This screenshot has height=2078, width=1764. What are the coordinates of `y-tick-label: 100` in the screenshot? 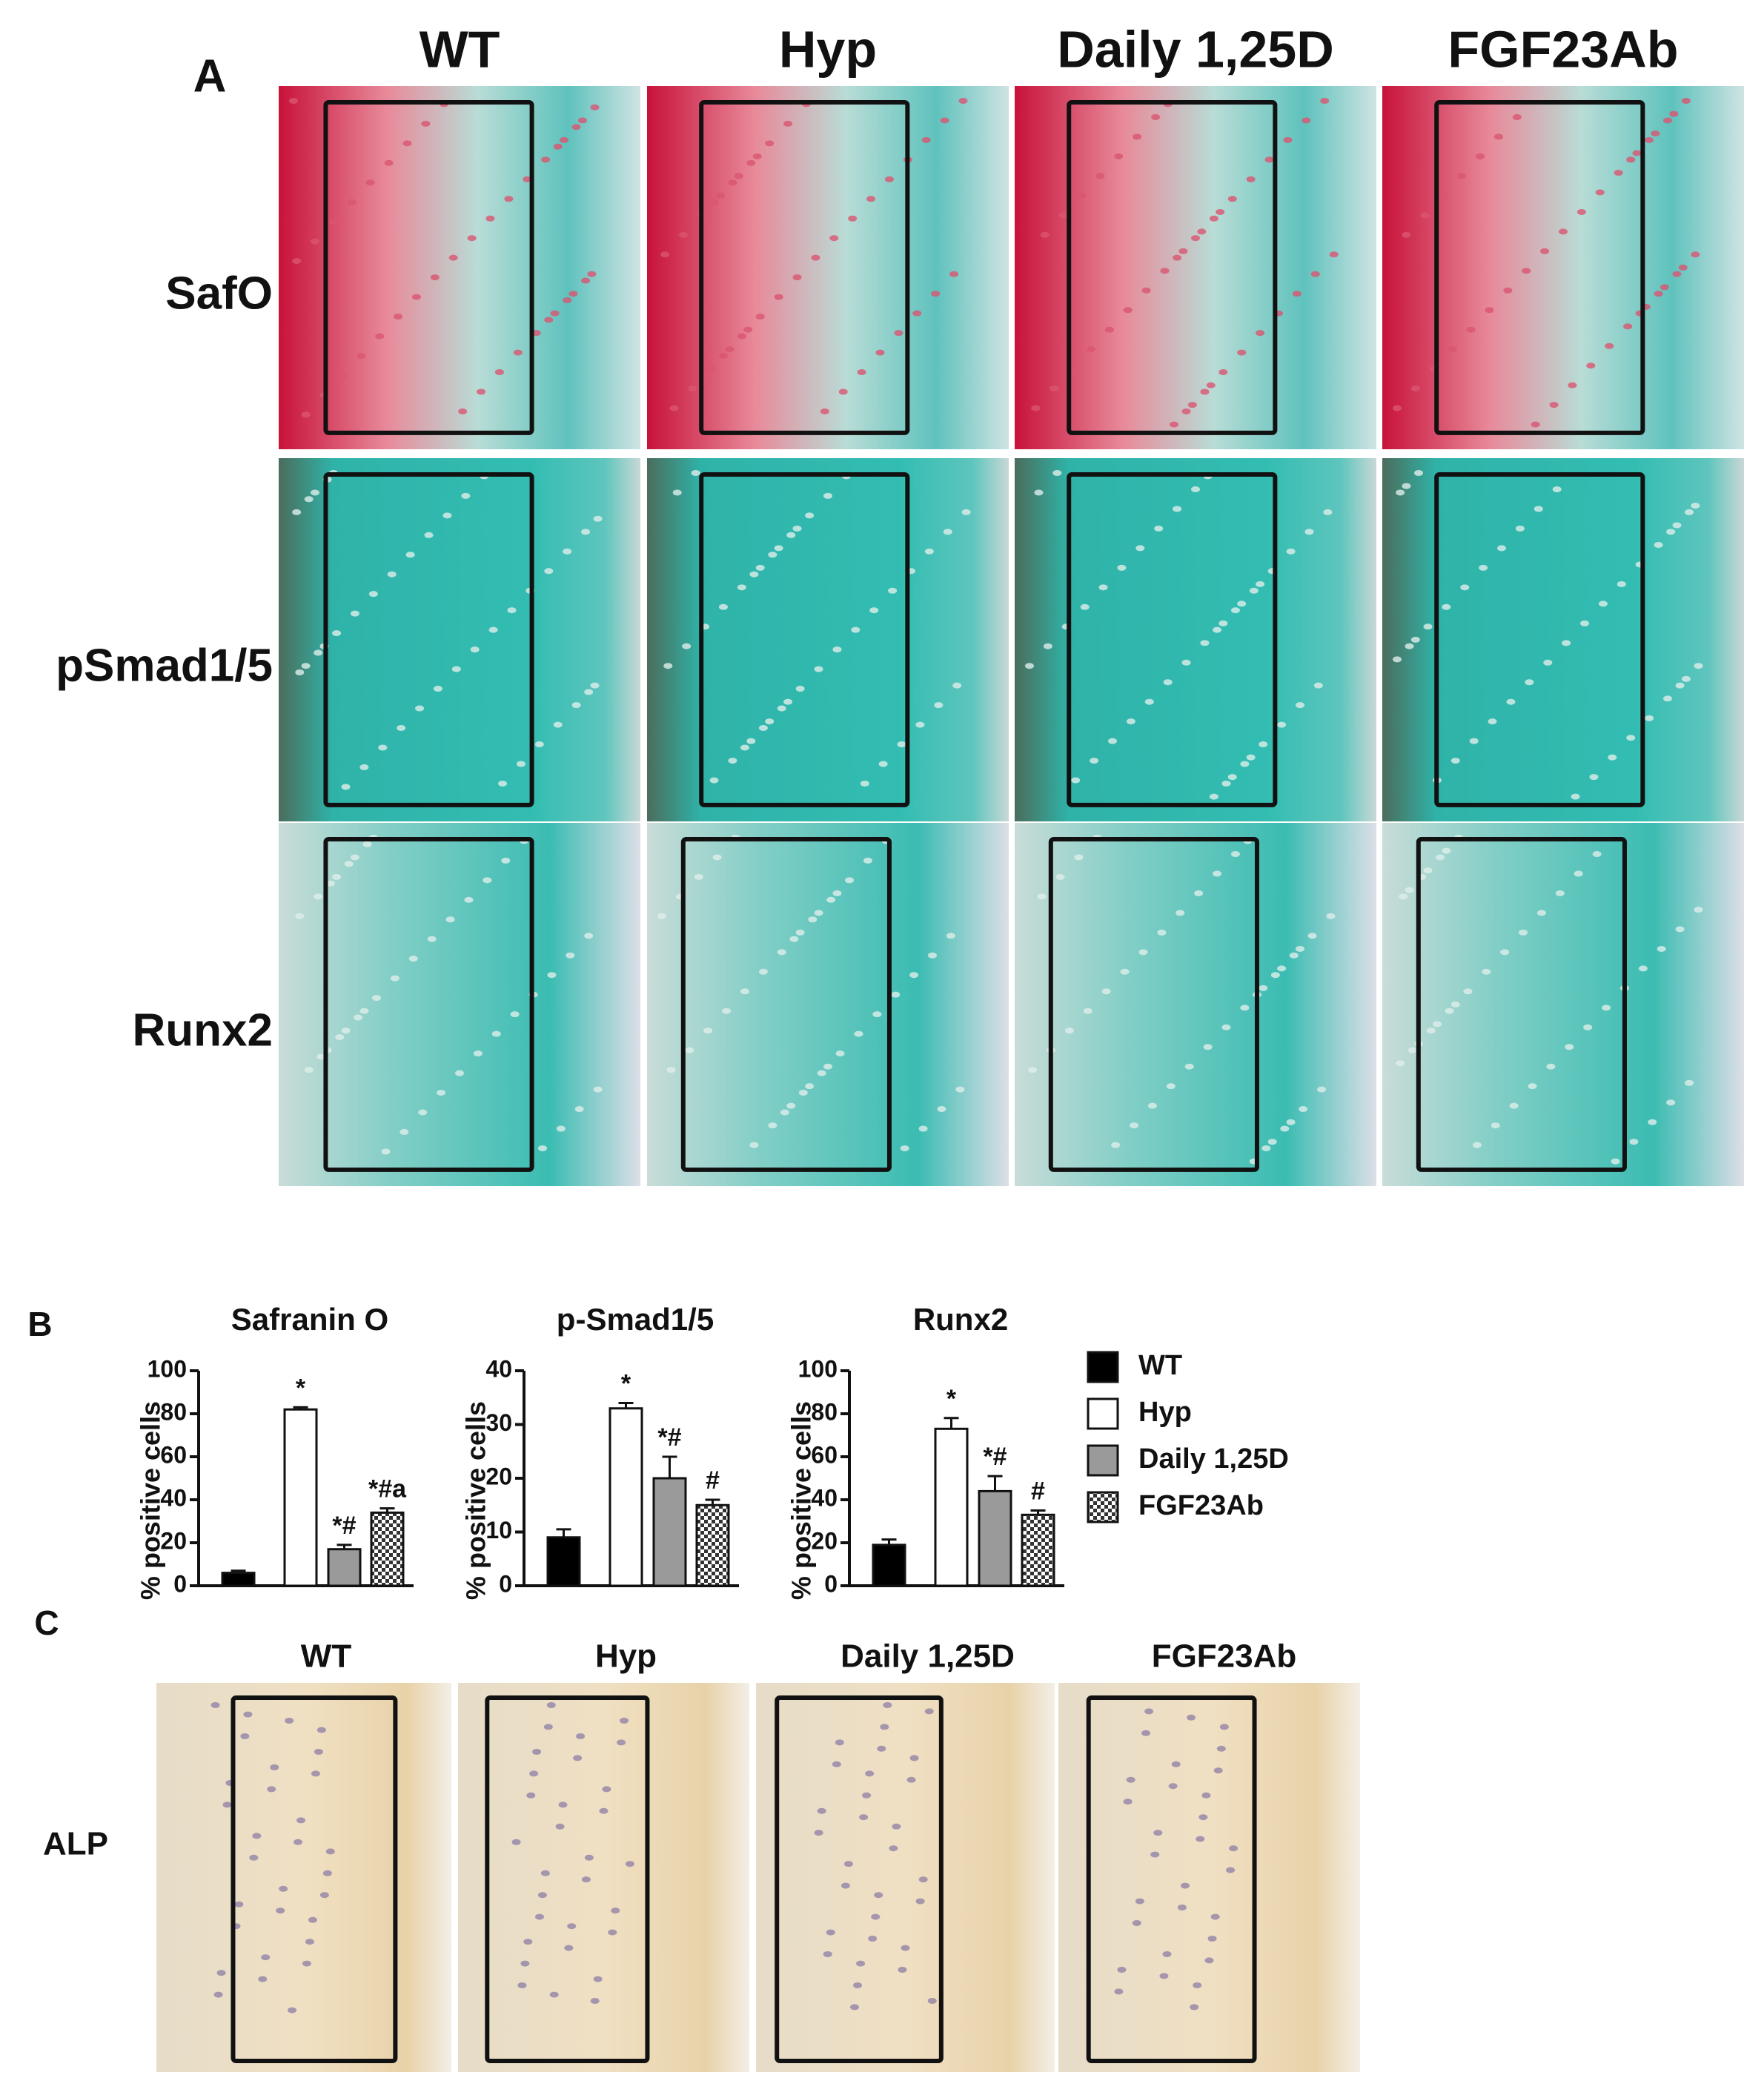 It's located at (818, 1368).